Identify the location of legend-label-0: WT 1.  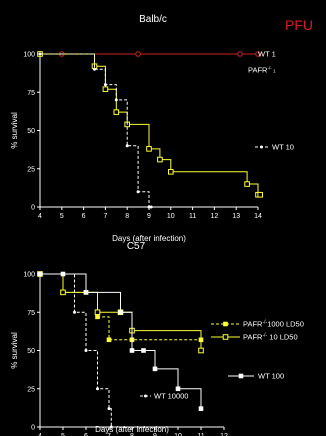
(267, 54).